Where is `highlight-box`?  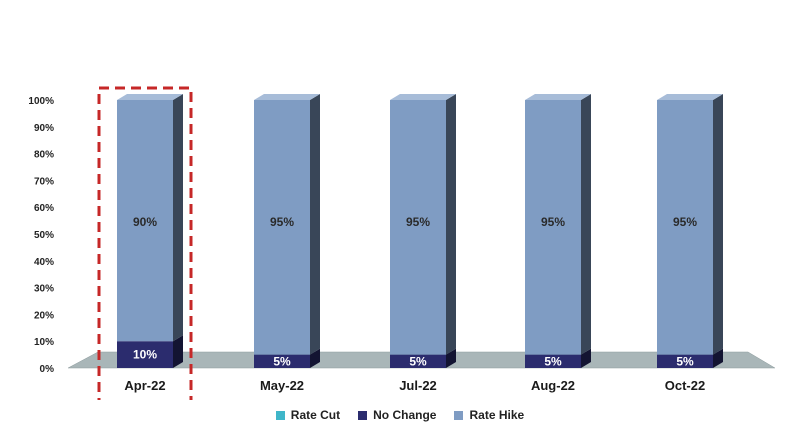
highlight-box is located at coordinates (145, 243).